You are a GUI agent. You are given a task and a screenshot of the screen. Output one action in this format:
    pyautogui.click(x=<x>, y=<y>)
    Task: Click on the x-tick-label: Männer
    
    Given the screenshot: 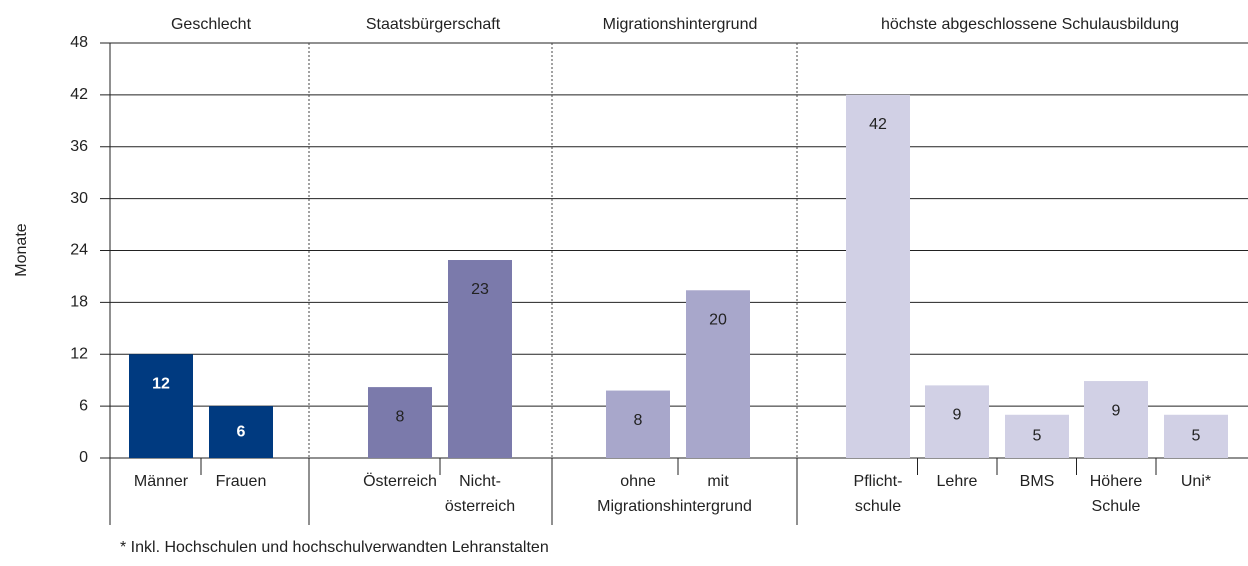 What is the action you would take?
    pyautogui.click(x=161, y=481)
    